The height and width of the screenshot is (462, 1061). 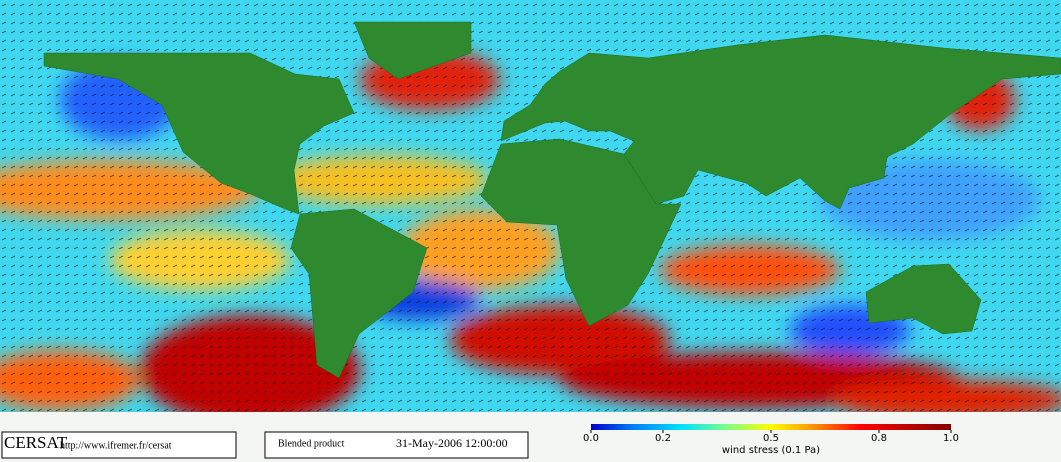 I want to click on colorbar-ramp, so click(x=771, y=427).